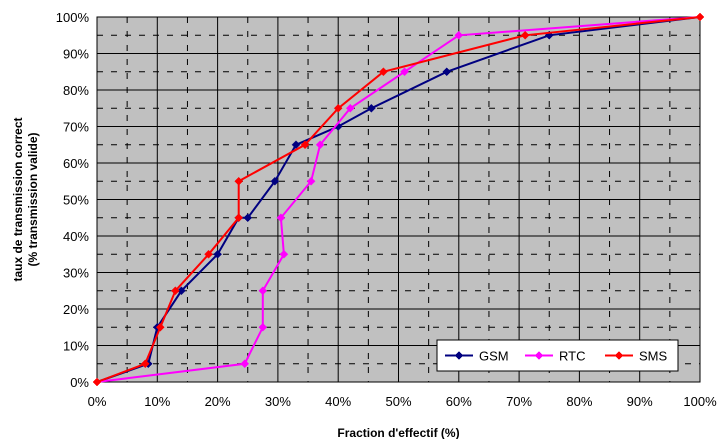 The width and height of the screenshot is (721, 439). I want to click on legend-item-rtc: RTC, so click(555, 356).